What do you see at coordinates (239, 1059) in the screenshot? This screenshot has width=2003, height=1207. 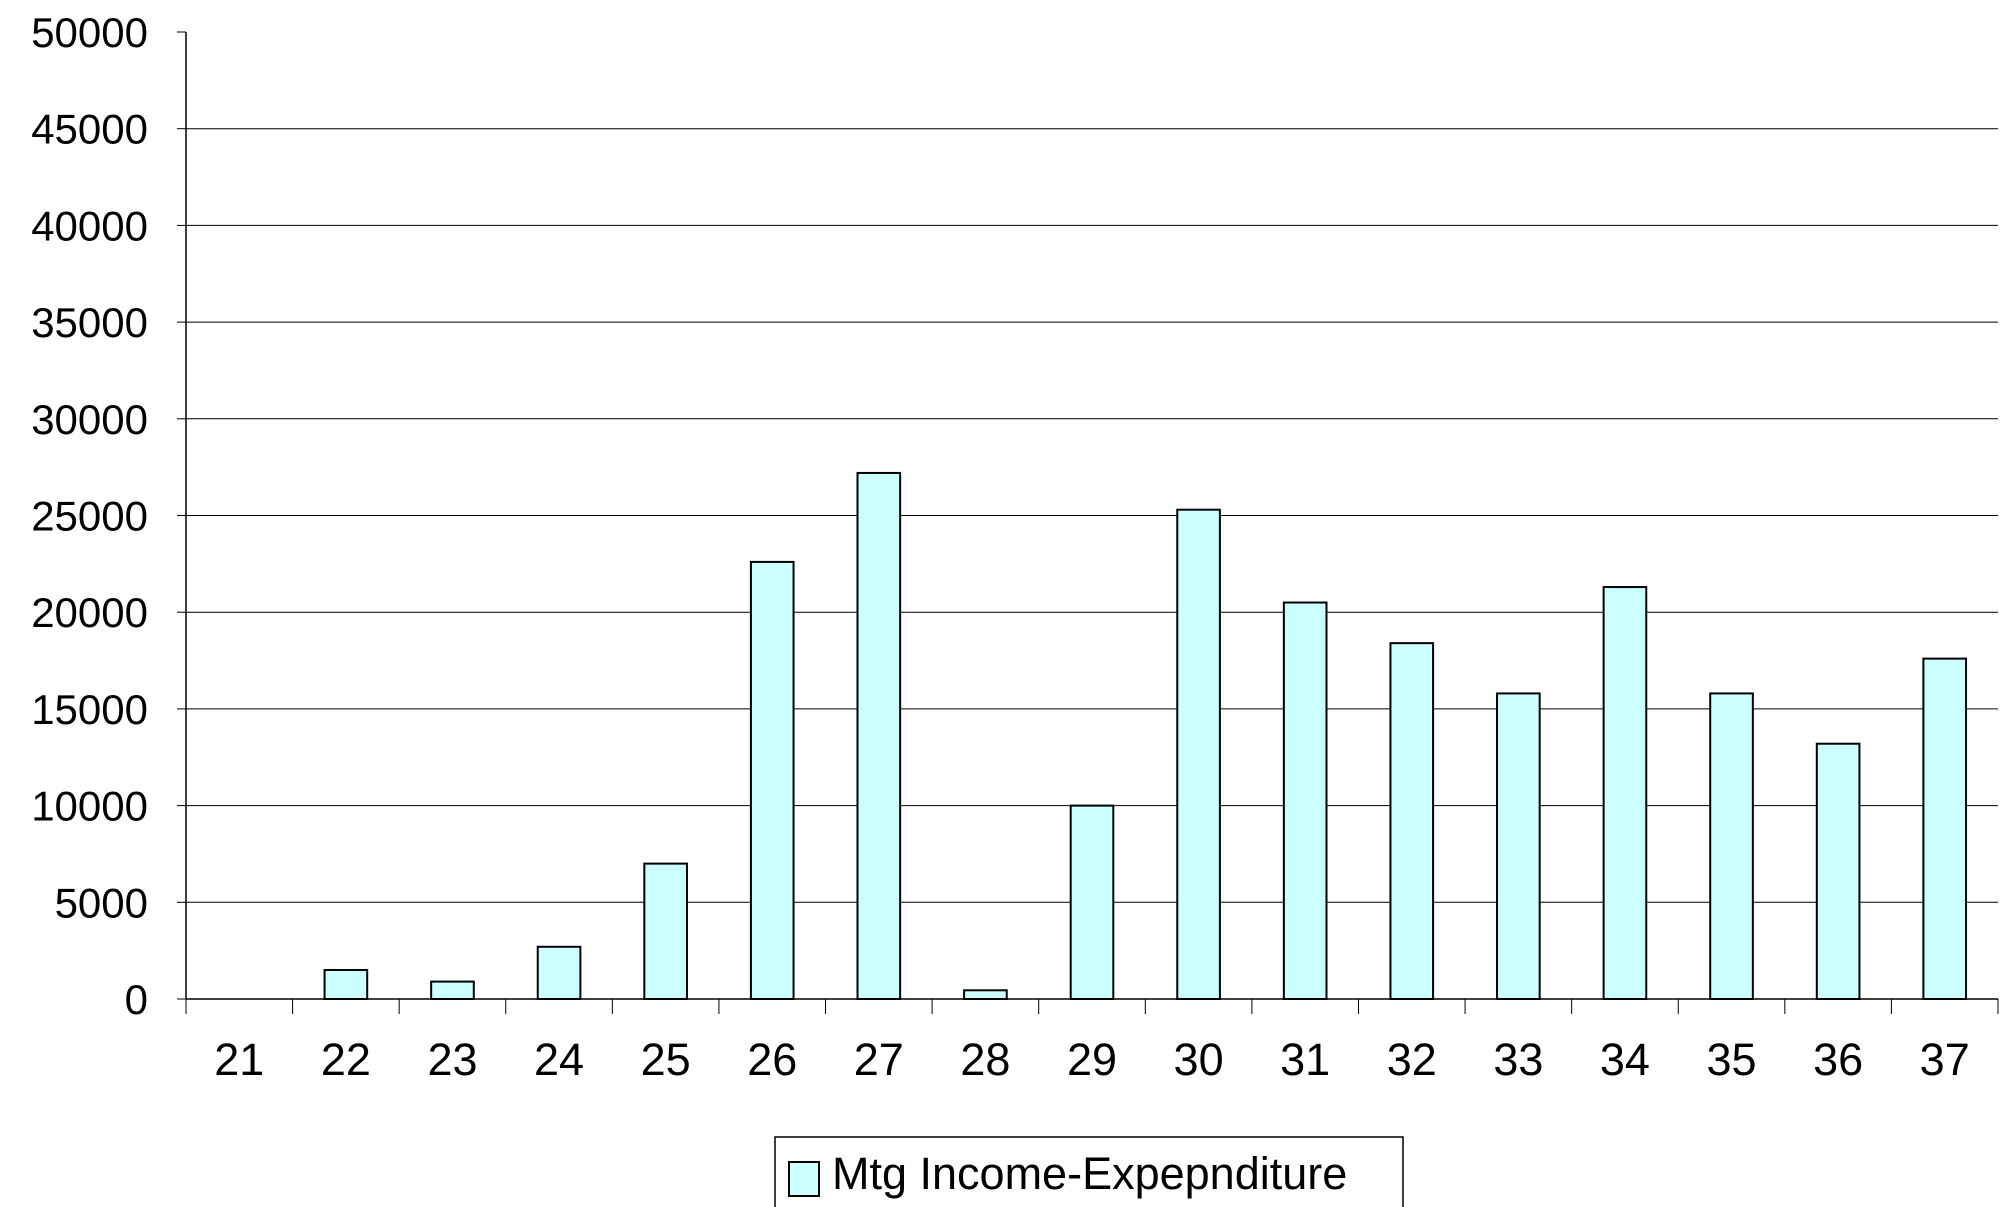 I see `x-tick-label: 21` at bounding box center [239, 1059].